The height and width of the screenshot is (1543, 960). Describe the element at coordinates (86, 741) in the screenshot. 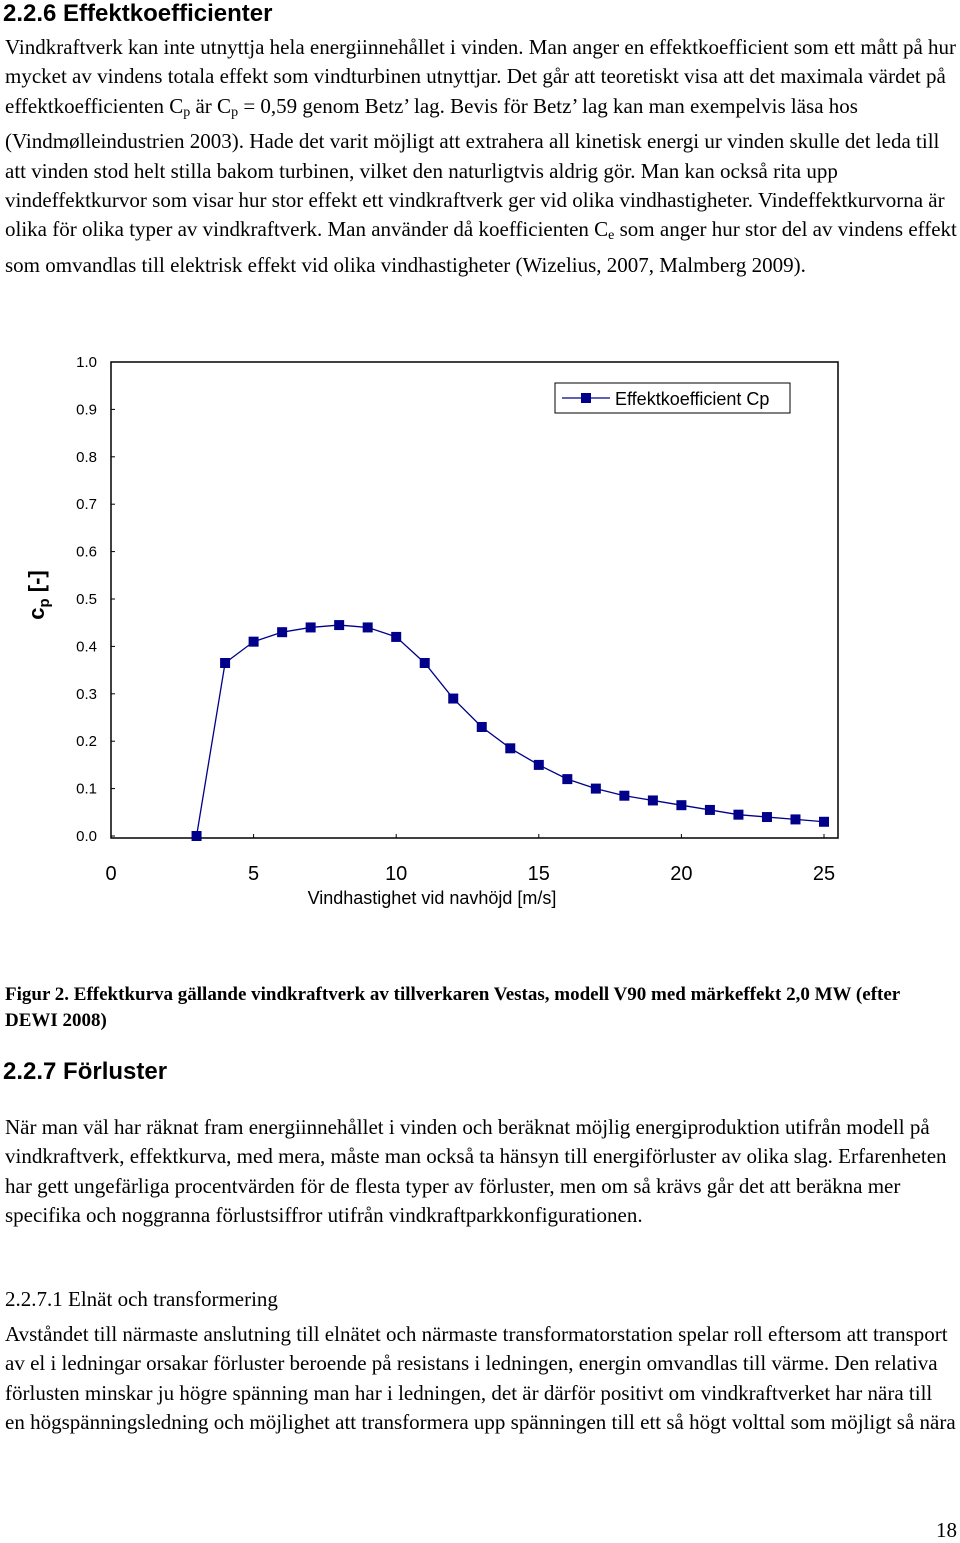

I see `y-tick-label: 0.2` at that location.